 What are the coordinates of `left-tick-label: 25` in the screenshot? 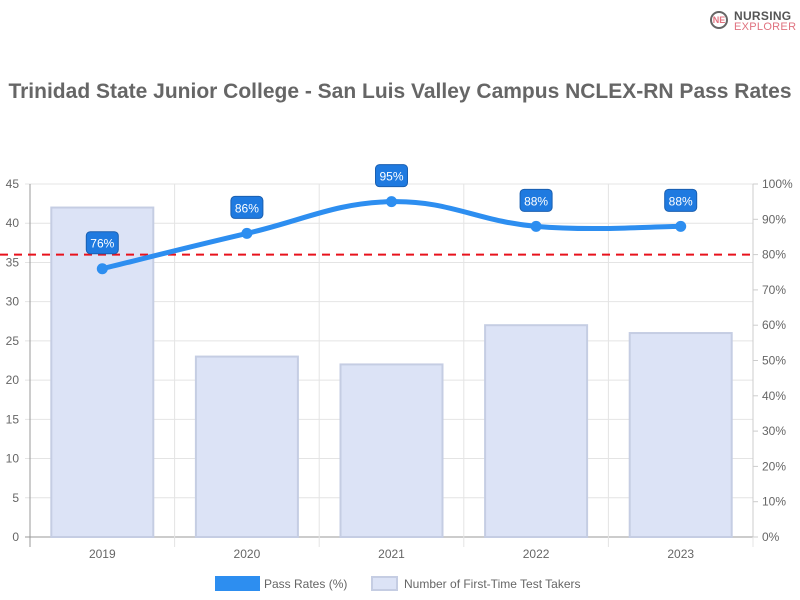 It's located at (13, 341).